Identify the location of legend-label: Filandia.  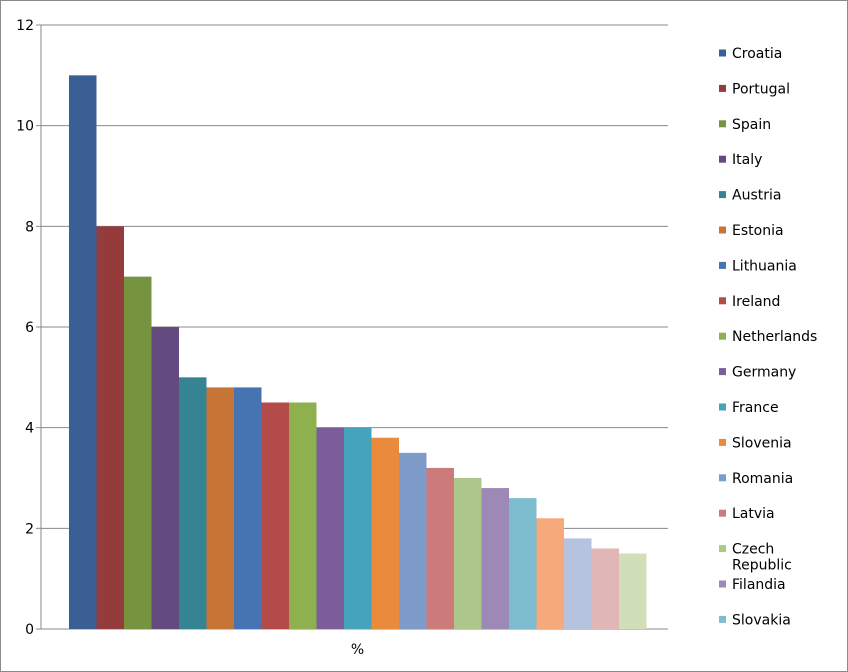
(759, 585).